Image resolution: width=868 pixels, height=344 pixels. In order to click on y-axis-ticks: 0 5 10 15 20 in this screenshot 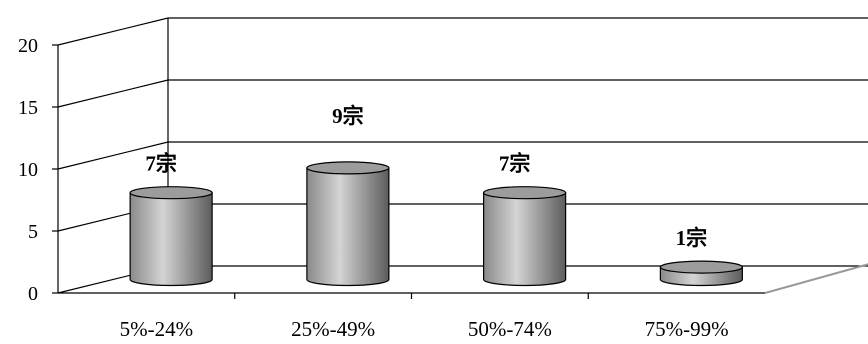, I will do `click(38, 170)`.